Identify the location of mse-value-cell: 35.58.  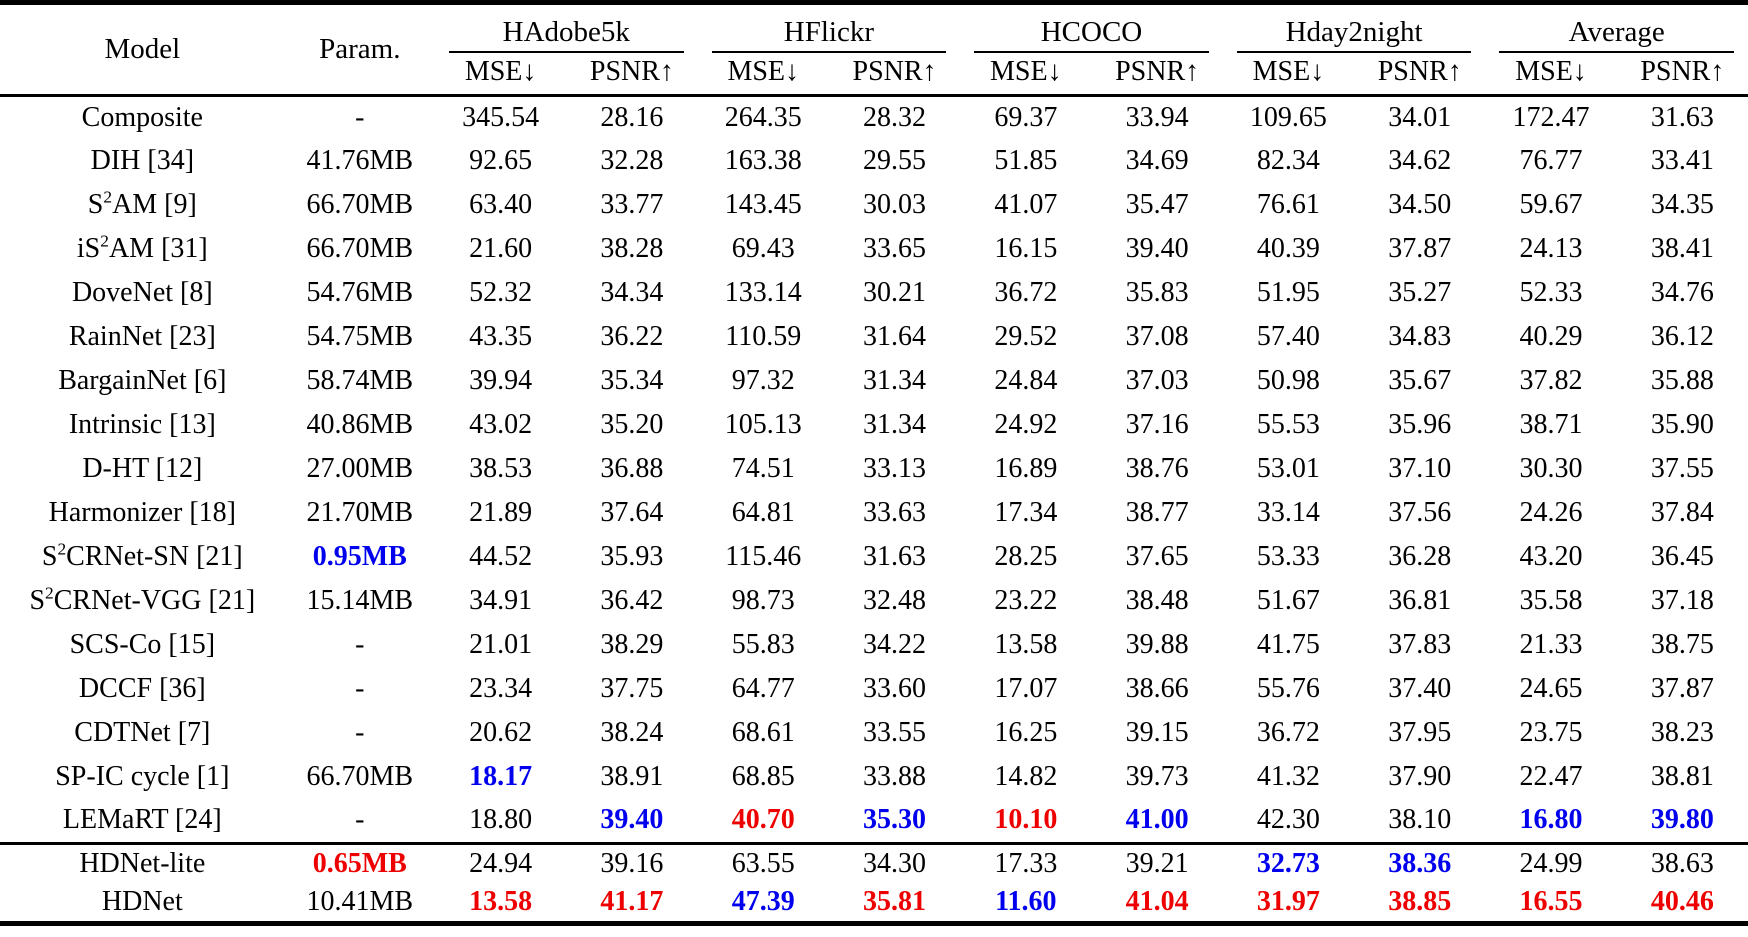
(1551, 600).